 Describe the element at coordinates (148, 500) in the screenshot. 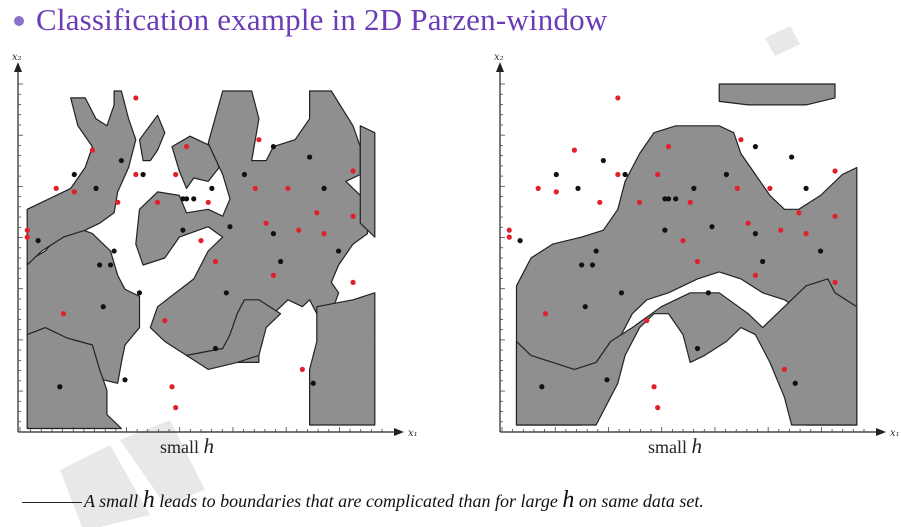

I see `footnote-var1: h` at that location.